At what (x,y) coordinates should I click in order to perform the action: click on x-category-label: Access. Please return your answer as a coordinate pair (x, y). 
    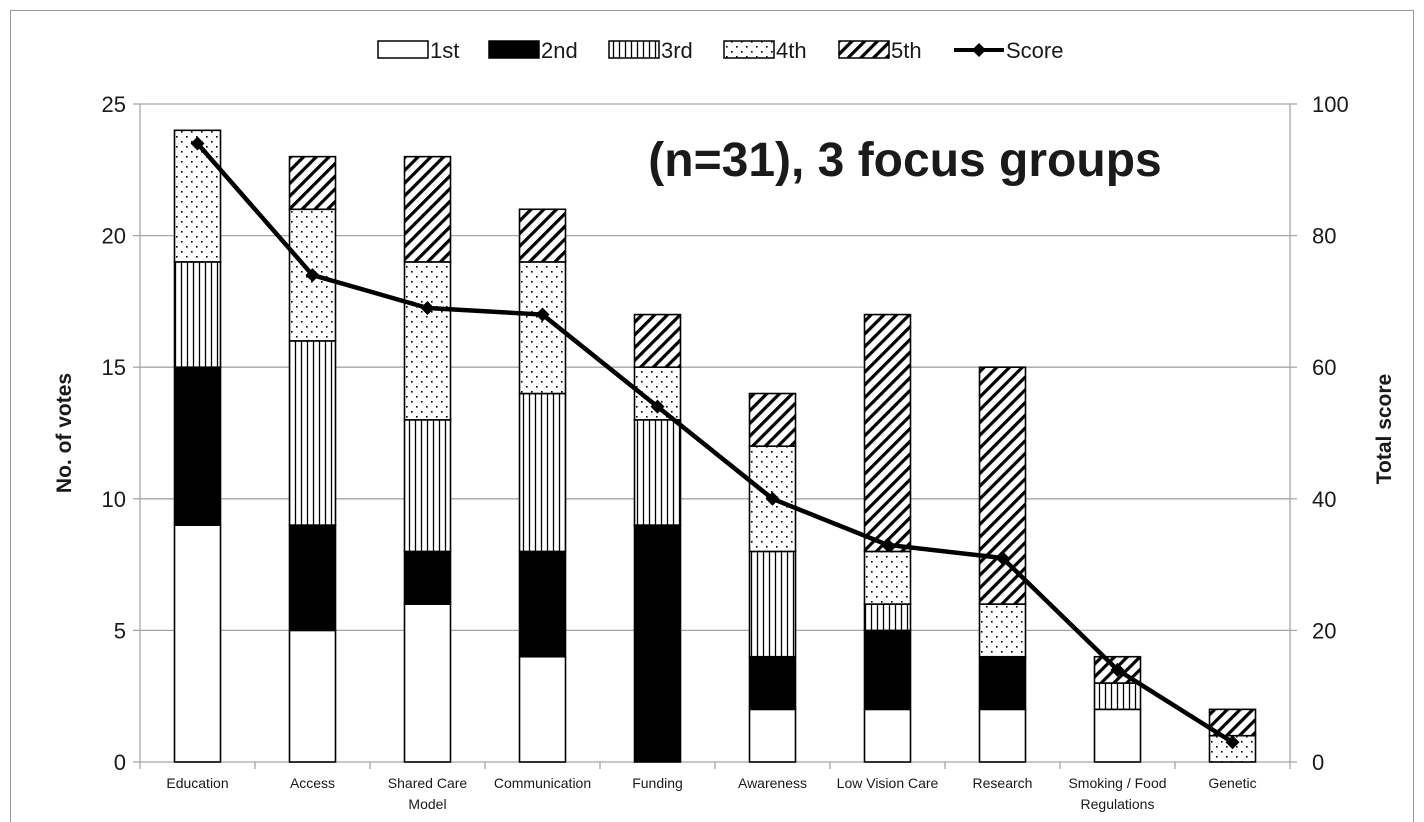
    Looking at the image, I should click on (312, 783).